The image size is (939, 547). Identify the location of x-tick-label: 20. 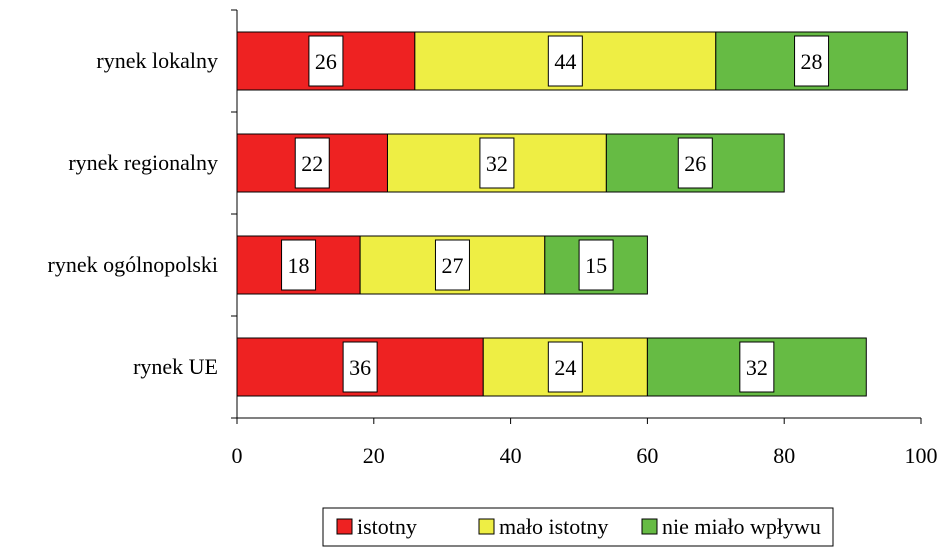
(374, 455).